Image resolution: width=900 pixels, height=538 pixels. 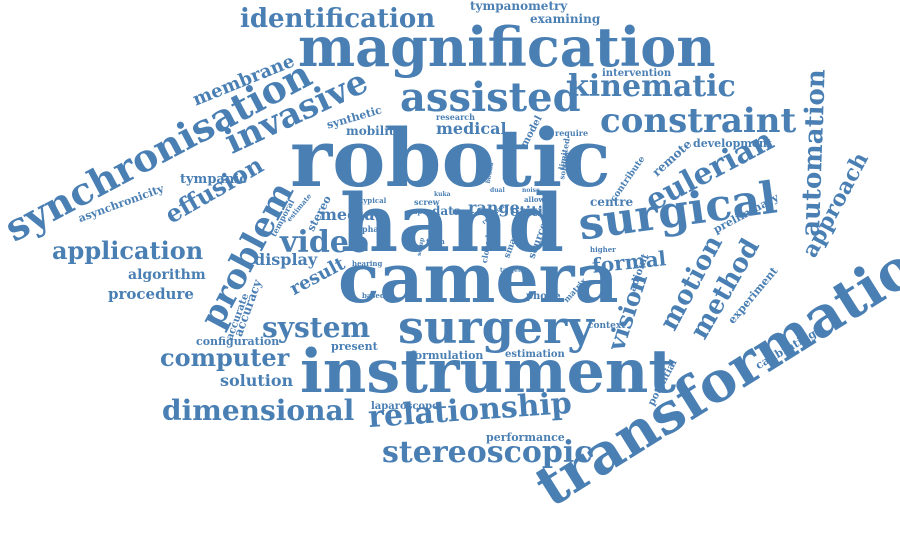 What do you see at coordinates (534, 199) in the screenshot?
I see `word: allow` at bounding box center [534, 199].